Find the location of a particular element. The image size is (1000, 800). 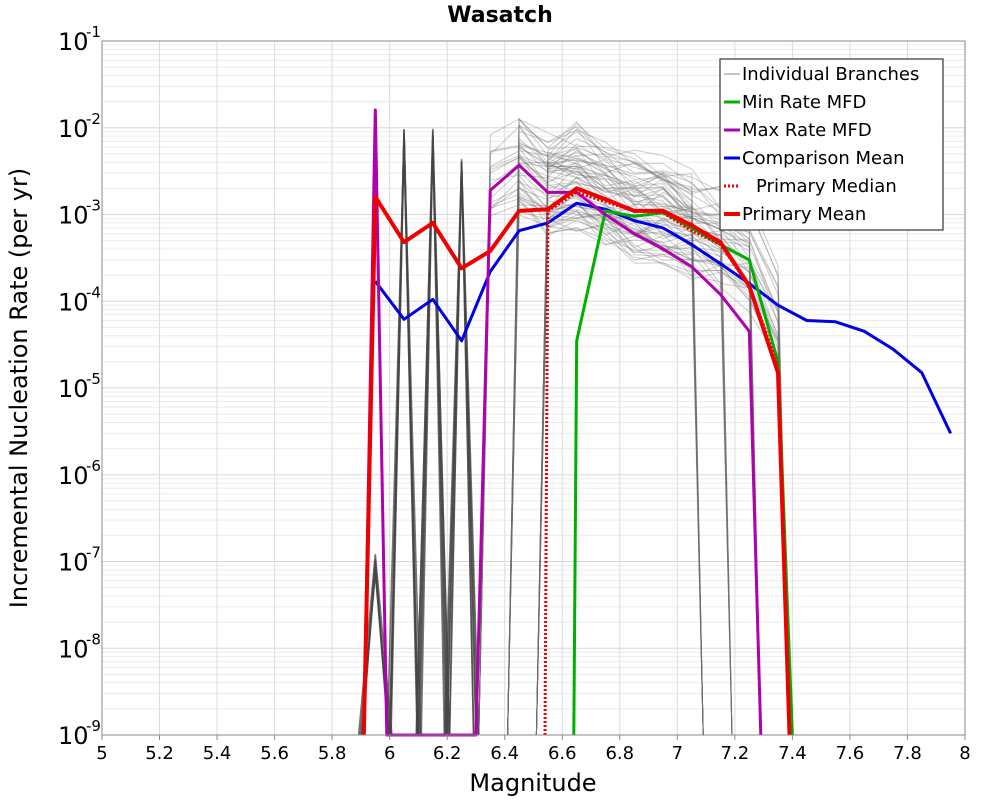

x-tick-label: 7.6 is located at coordinates (850, 753).